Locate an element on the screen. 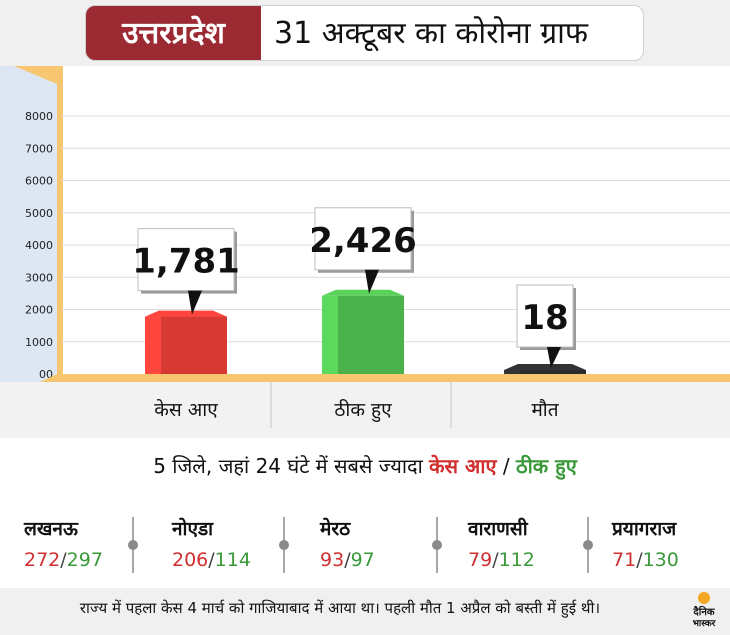  district-varanasi: वाराणसी 79/112 is located at coordinates (535, 543).